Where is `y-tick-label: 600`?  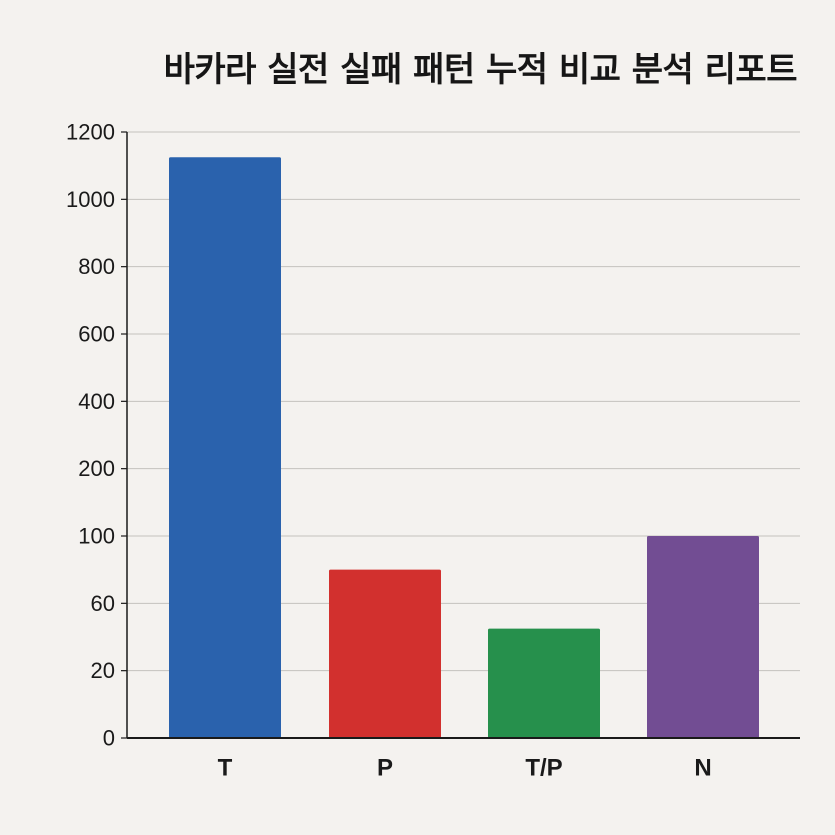 y-tick-label: 600 is located at coordinates (96, 334).